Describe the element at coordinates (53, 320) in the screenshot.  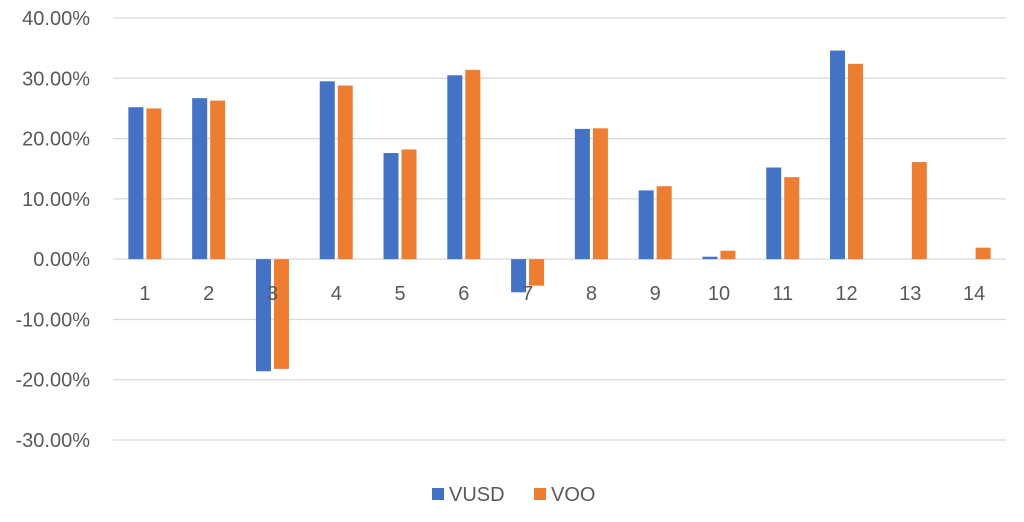
I see `y-tick-label: -10.00%` at that location.